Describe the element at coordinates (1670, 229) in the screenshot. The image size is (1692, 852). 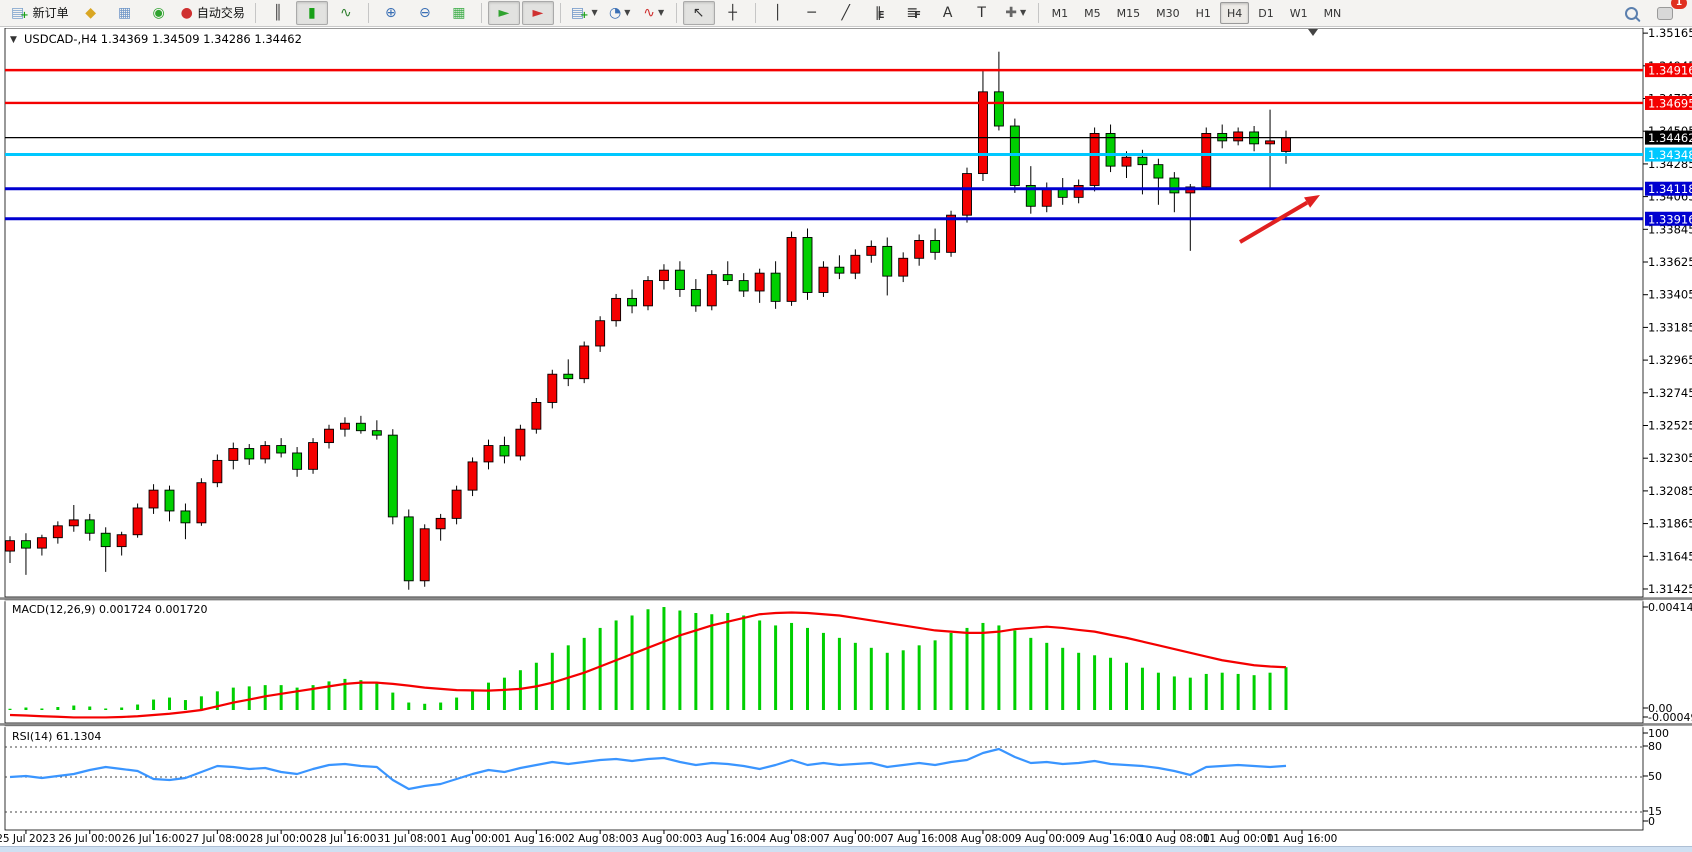
I see `price-tick-label: 1.33845` at that location.